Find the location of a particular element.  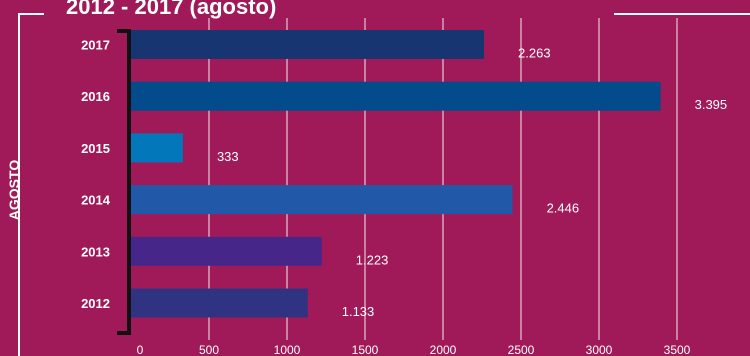

category-label: 2012 is located at coordinates (95, 303).